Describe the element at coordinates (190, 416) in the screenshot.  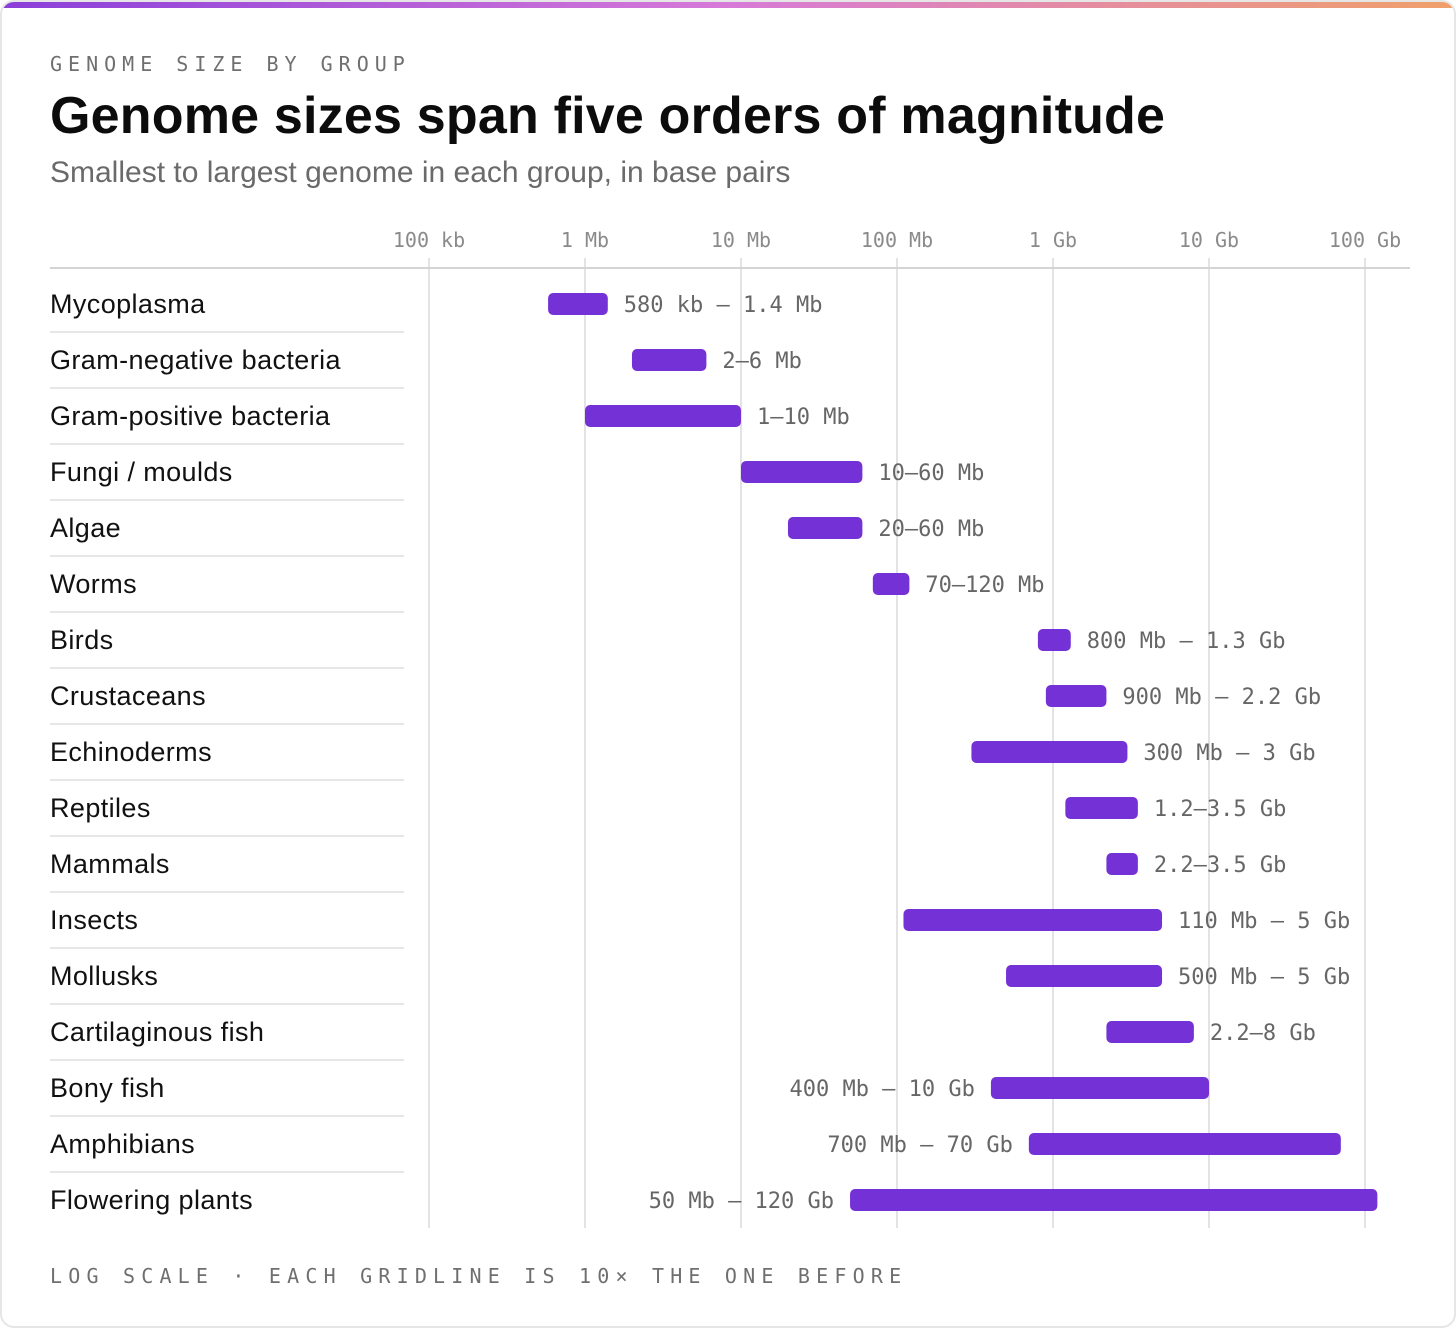
I see `category-label: Gram-positive bacteria` at that location.